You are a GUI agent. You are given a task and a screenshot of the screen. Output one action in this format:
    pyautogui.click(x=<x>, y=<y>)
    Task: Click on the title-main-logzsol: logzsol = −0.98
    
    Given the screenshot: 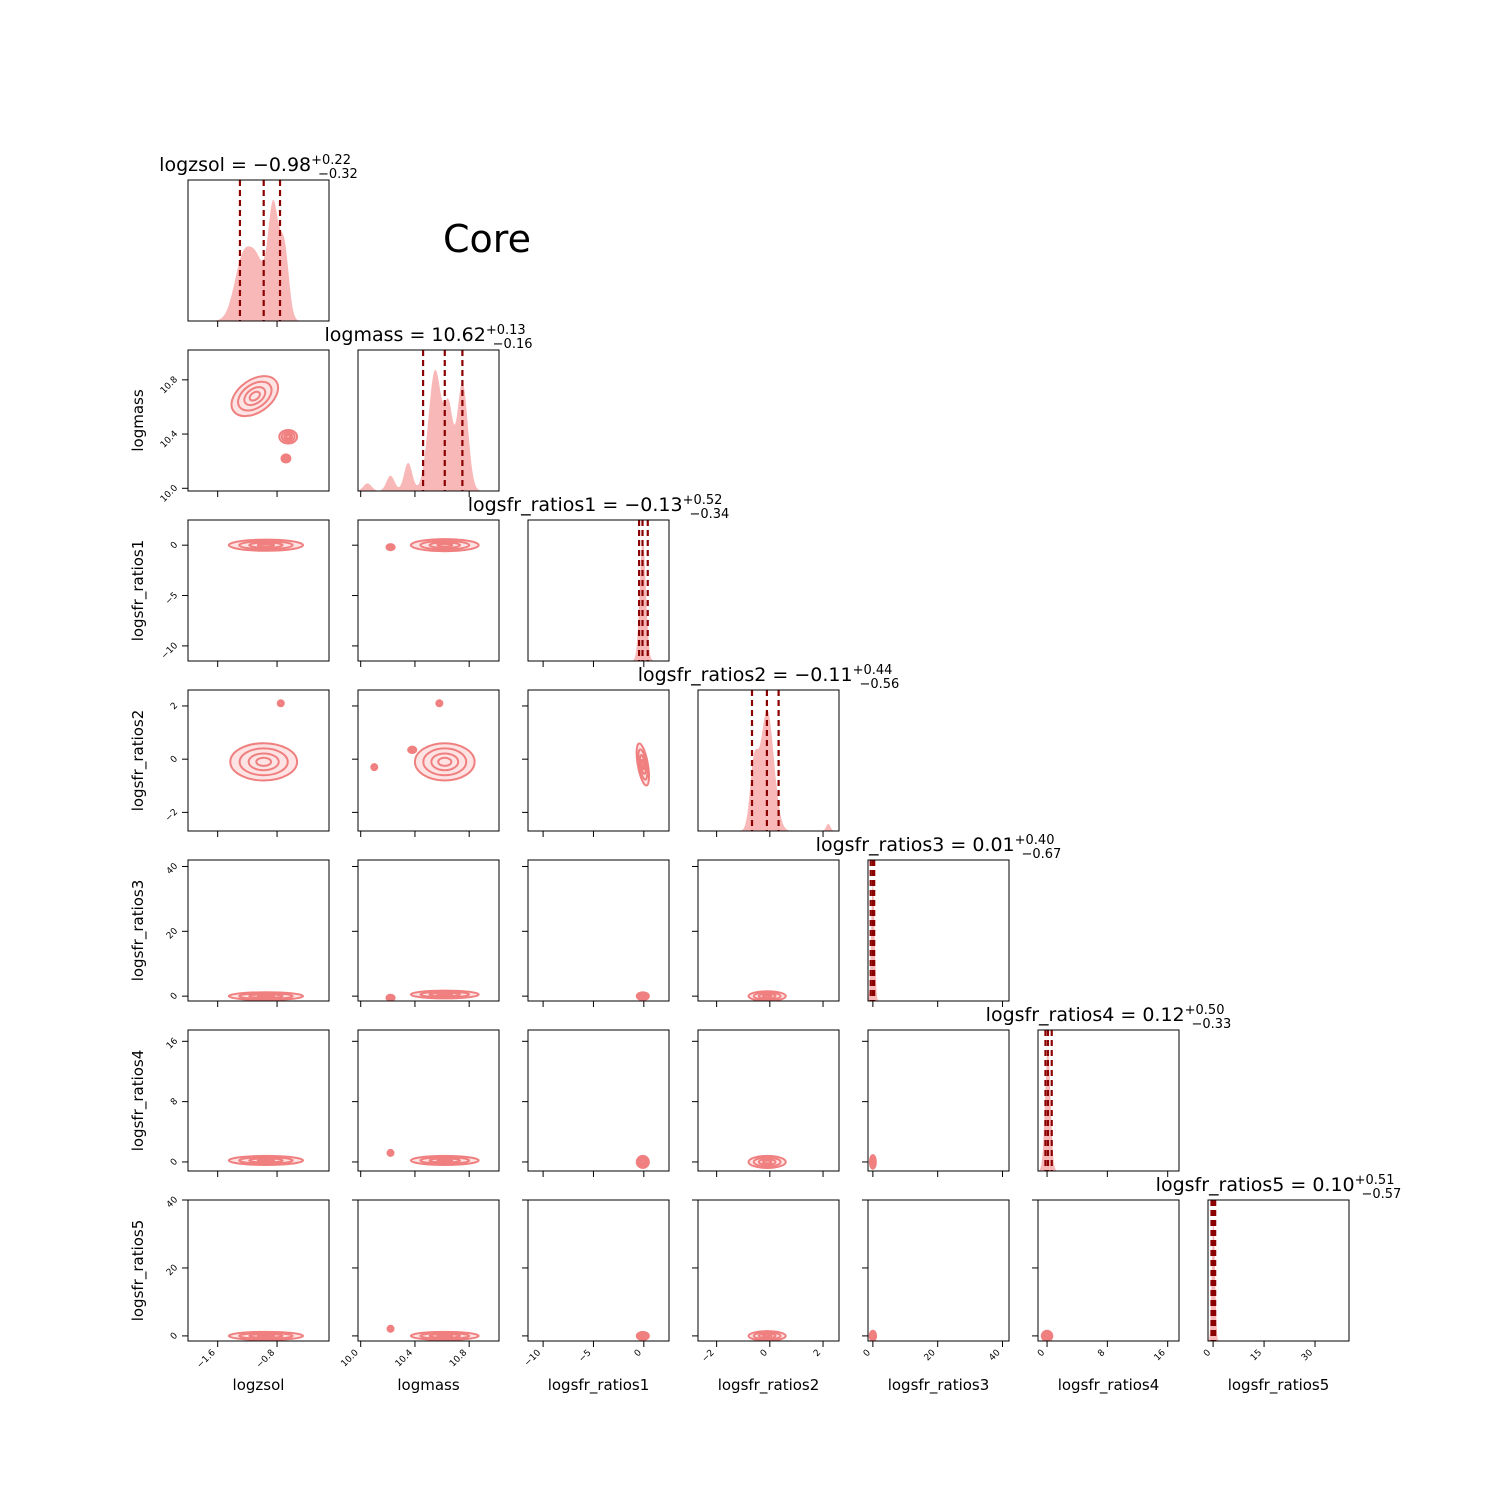 What is the action you would take?
    pyautogui.click(x=235, y=165)
    